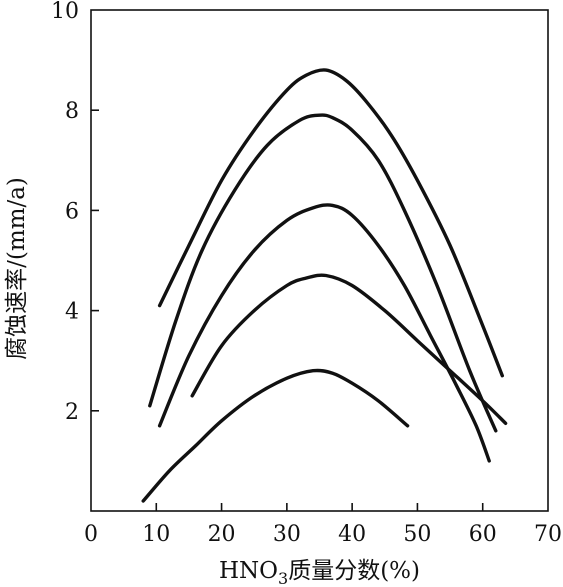 The width and height of the screenshot is (563, 587). What do you see at coordinates (319, 572) in the screenshot?
I see `x-axis-title: HNO3质量分数(%)` at bounding box center [319, 572].